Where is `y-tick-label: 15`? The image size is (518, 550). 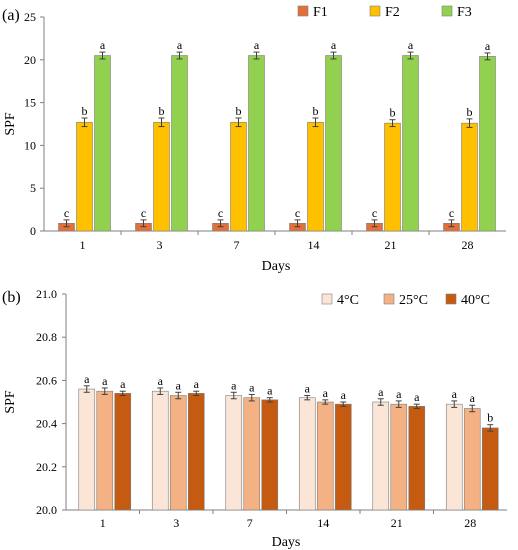
y-tick-label: 15 is located at coordinates (30, 103).